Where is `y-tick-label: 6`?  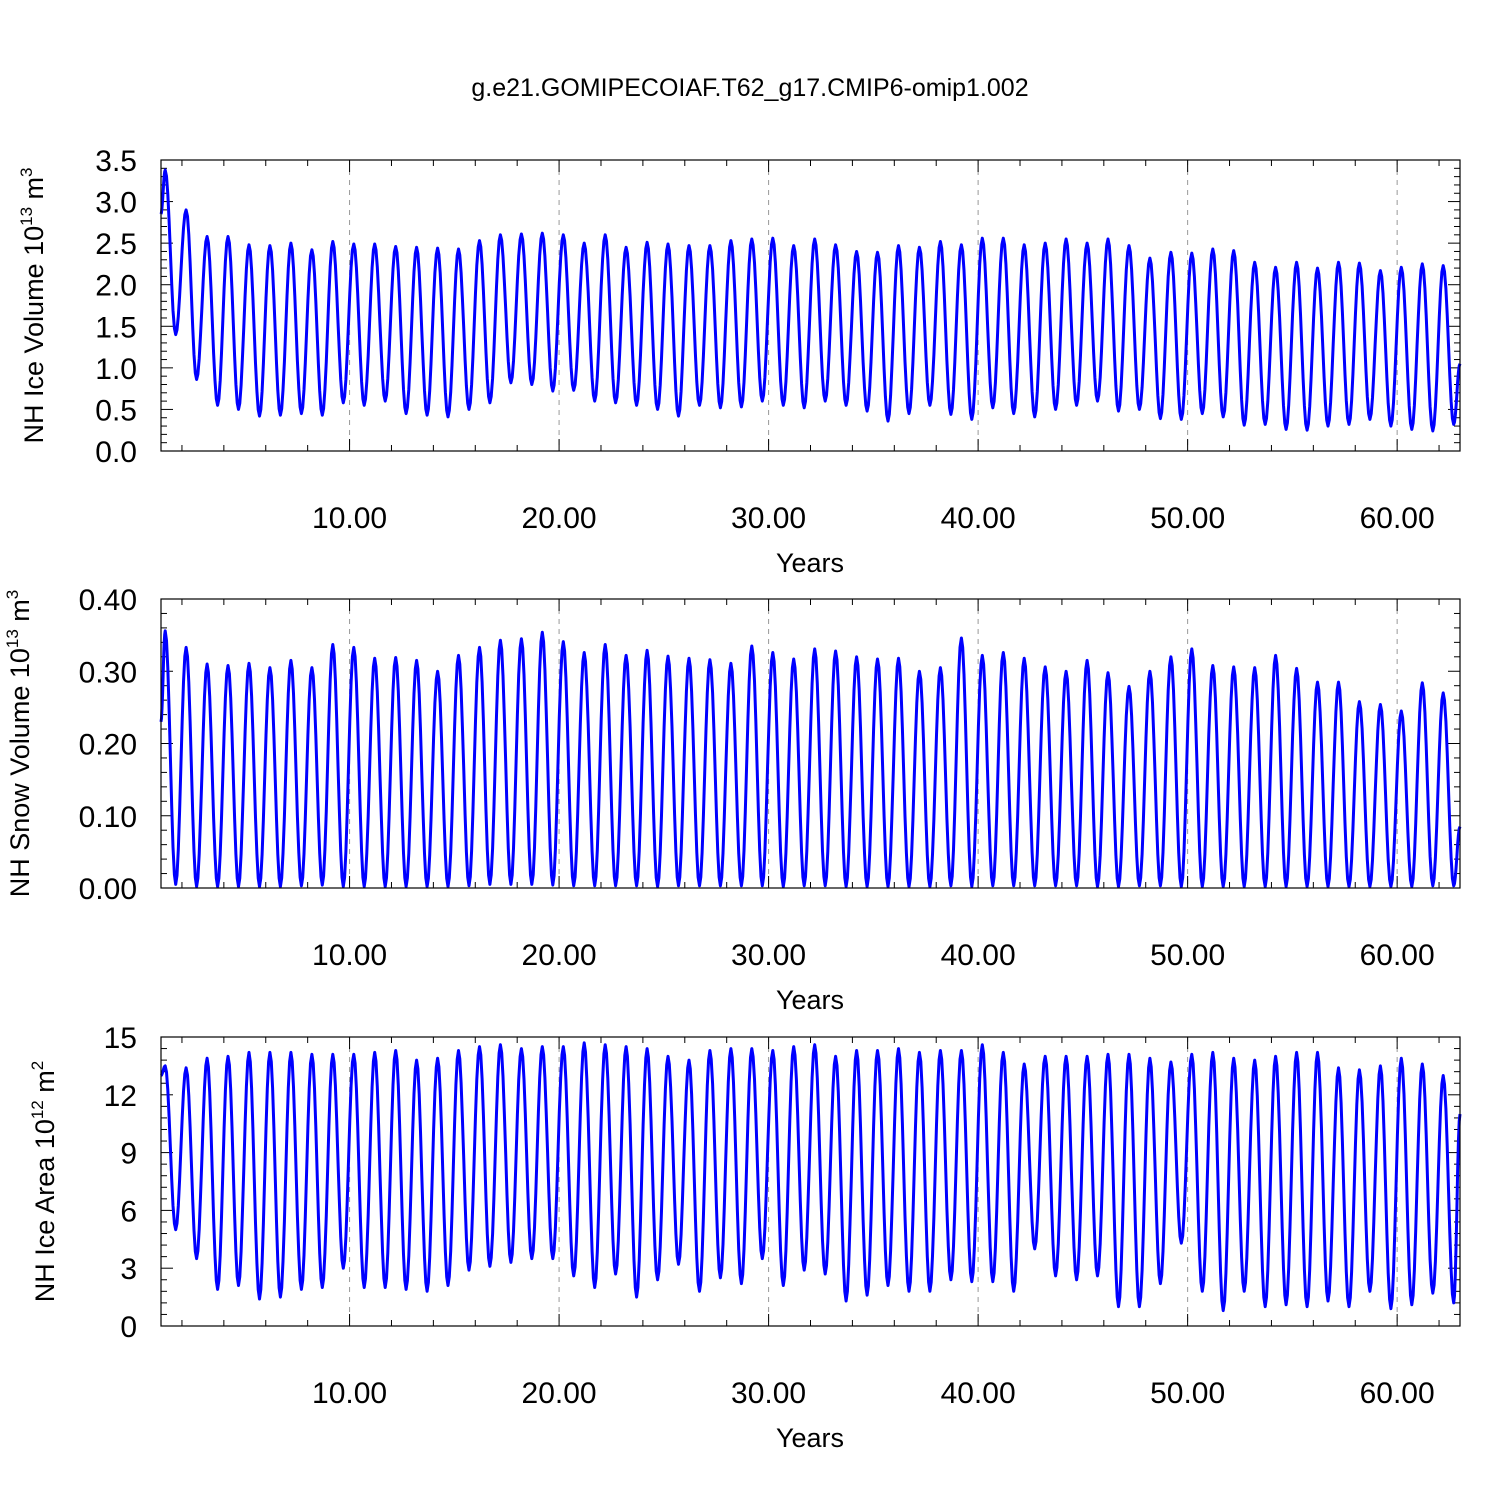 y-tick-label: 6 is located at coordinates (128, 1211).